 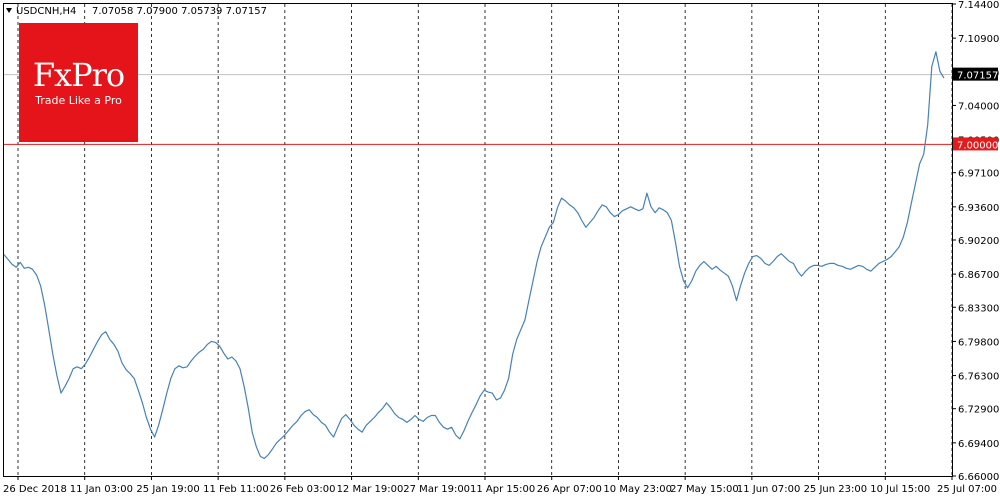 What do you see at coordinates (502, 489) in the screenshot?
I see `x-tick-label: 11 Apr 15:00` at bounding box center [502, 489].